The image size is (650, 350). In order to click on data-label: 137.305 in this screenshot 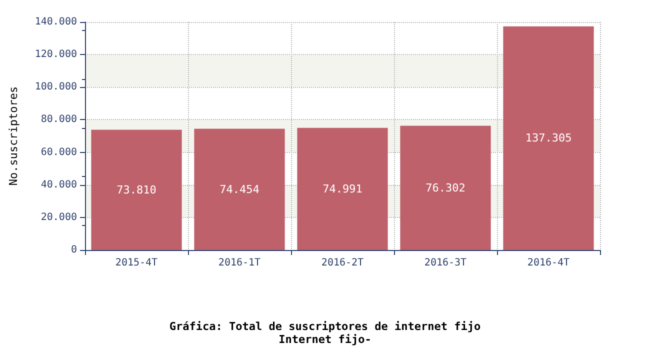, I will do `click(548, 138)`.